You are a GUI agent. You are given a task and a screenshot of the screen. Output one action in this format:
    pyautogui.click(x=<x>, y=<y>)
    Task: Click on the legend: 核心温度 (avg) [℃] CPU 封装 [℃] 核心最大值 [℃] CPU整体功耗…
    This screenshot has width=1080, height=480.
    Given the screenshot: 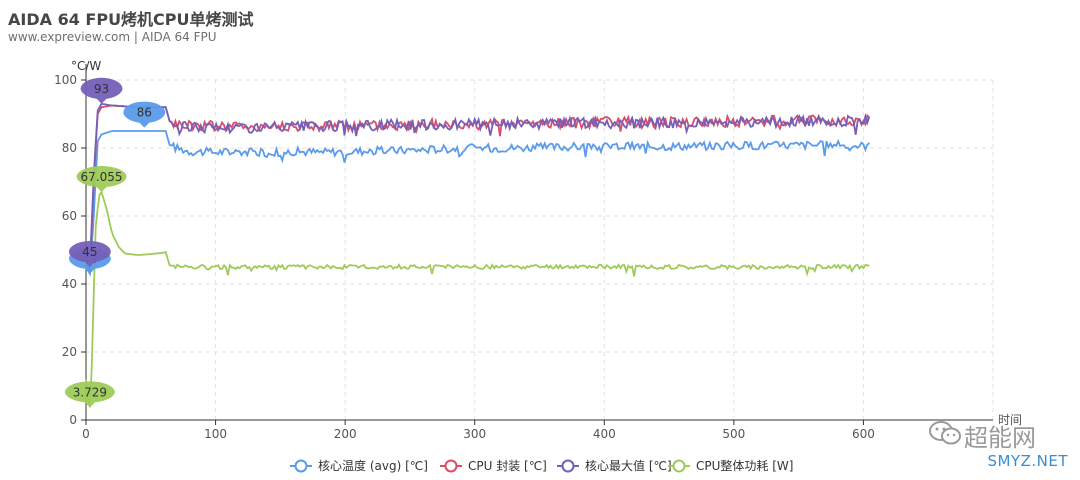 What is the action you would take?
    pyautogui.click(x=541, y=465)
    